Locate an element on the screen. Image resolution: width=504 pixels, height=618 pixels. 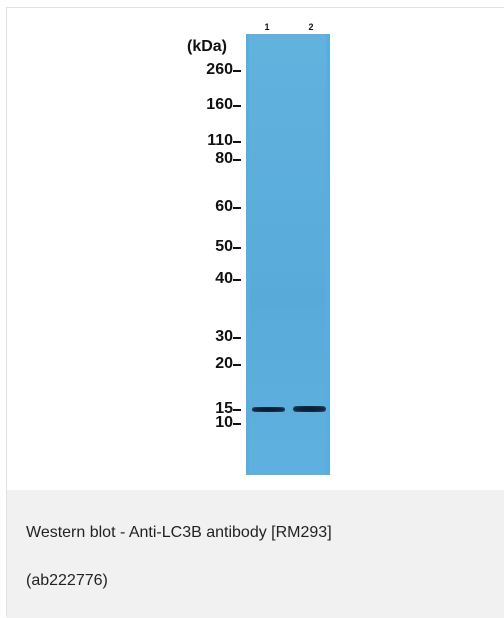
marker-label-50: 50 is located at coordinates (224, 246).